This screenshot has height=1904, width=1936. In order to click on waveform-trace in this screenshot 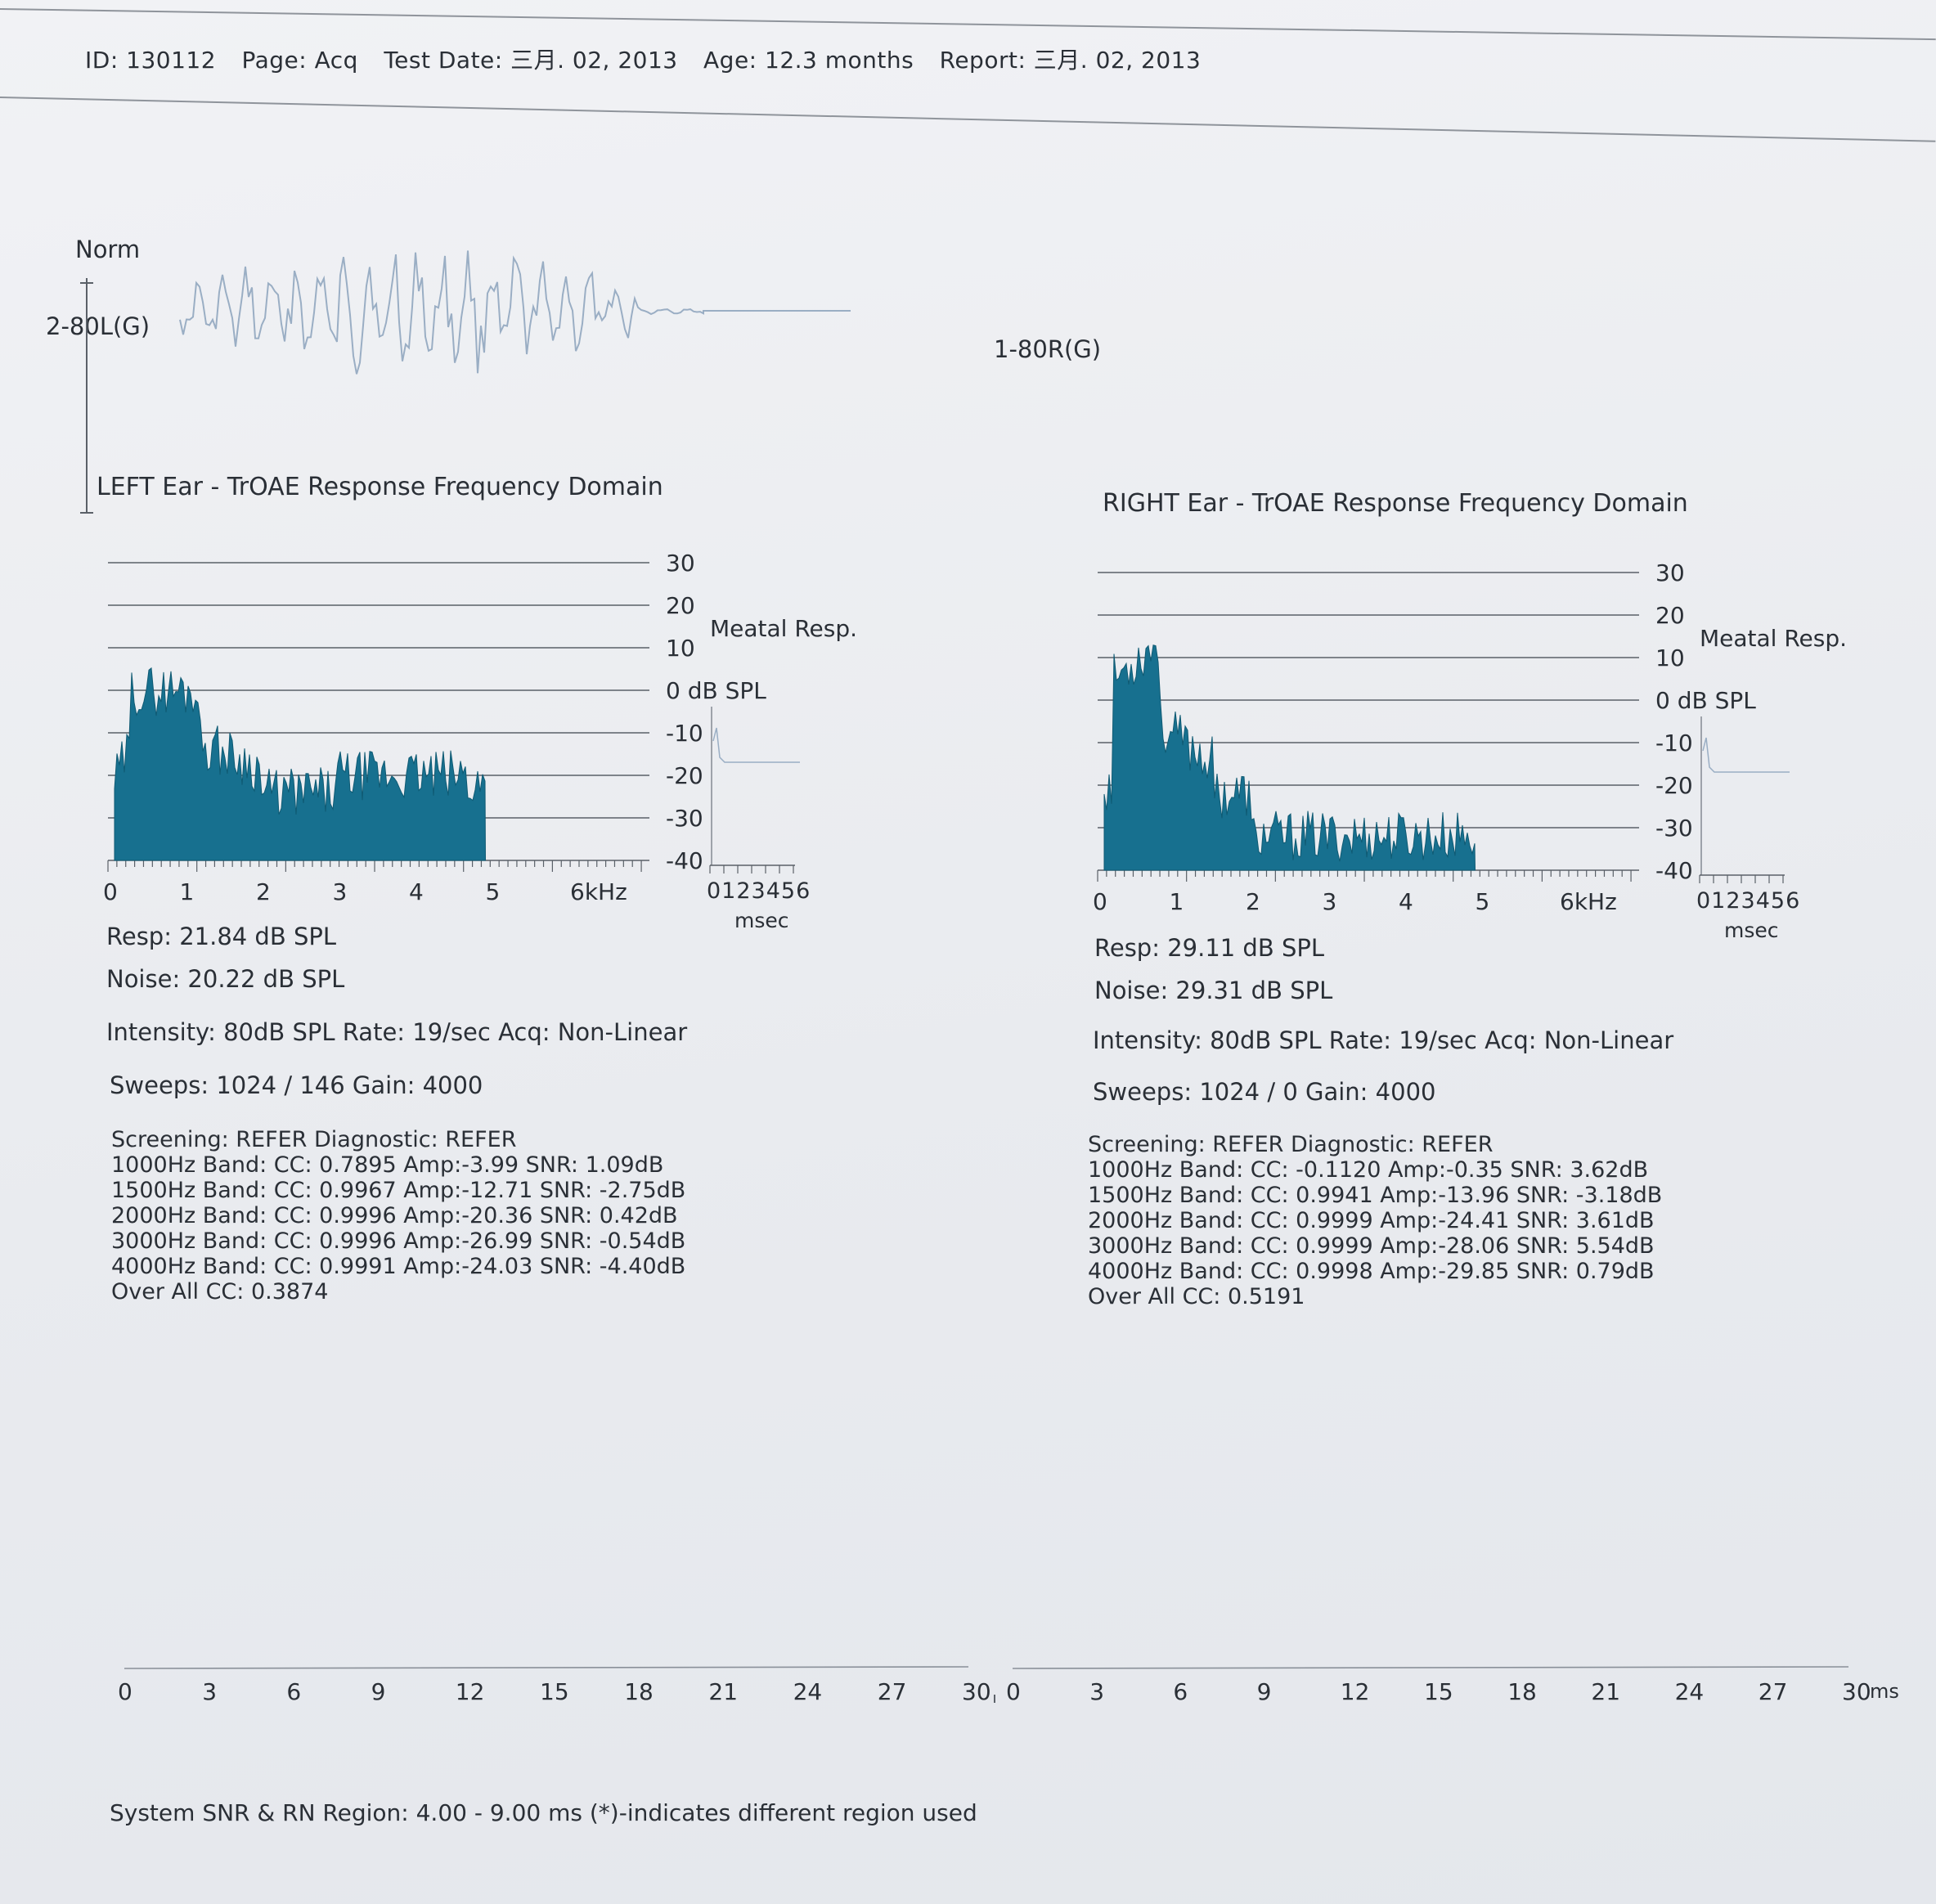, I will do `click(515, 312)`.